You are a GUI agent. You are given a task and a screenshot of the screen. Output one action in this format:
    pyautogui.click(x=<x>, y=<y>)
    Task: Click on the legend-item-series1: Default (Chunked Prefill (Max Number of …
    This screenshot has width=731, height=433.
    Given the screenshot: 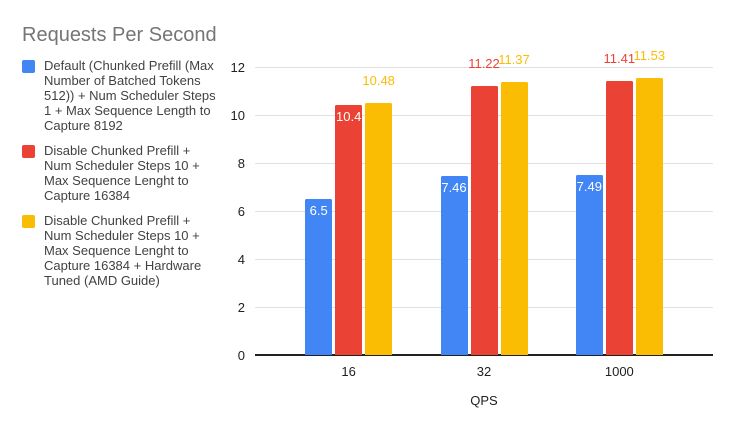 What is the action you would take?
    pyautogui.click(x=120, y=95)
    